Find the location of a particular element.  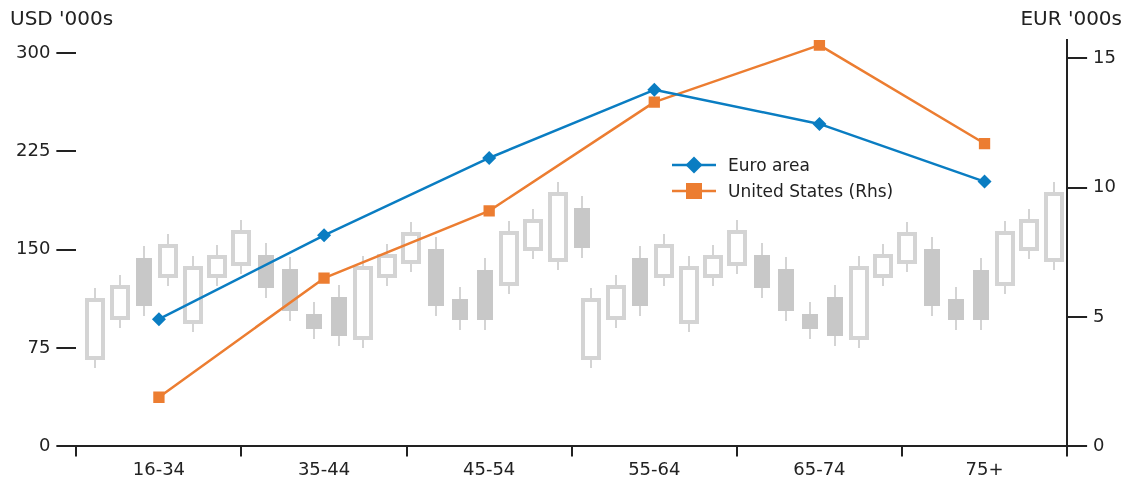

x-tick-label: 65-74 is located at coordinates (819, 468).